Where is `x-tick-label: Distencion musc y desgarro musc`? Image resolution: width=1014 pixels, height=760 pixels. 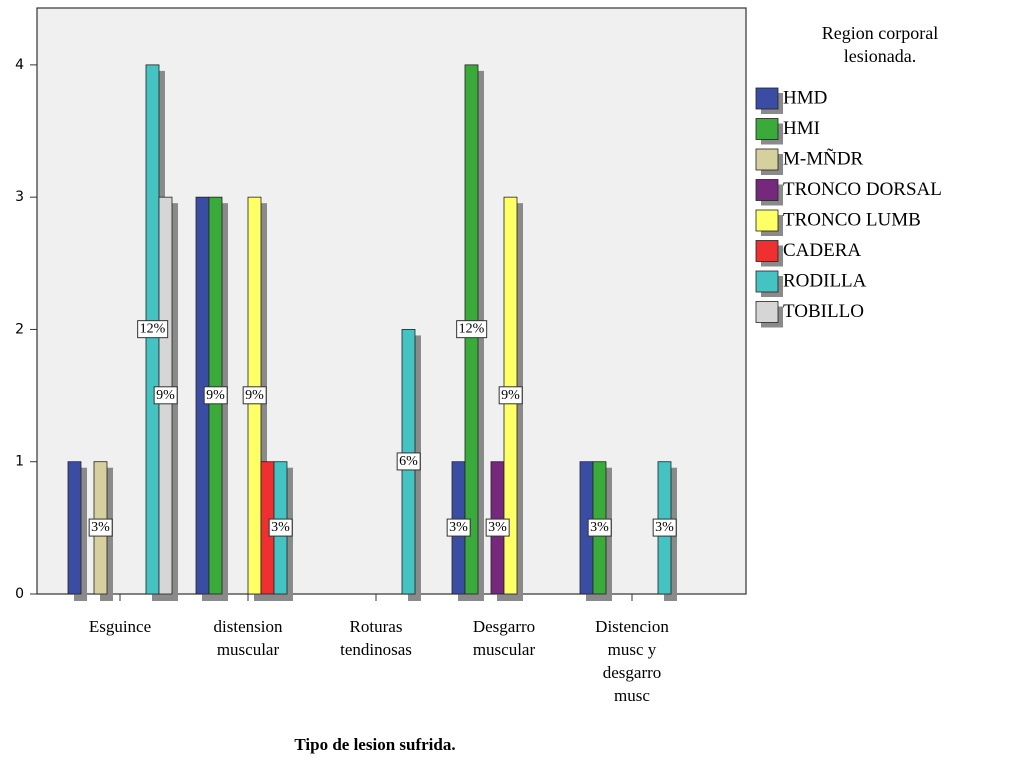
x-tick-label: Distencion musc y desgarro musc is located at coordinates (632, 661).